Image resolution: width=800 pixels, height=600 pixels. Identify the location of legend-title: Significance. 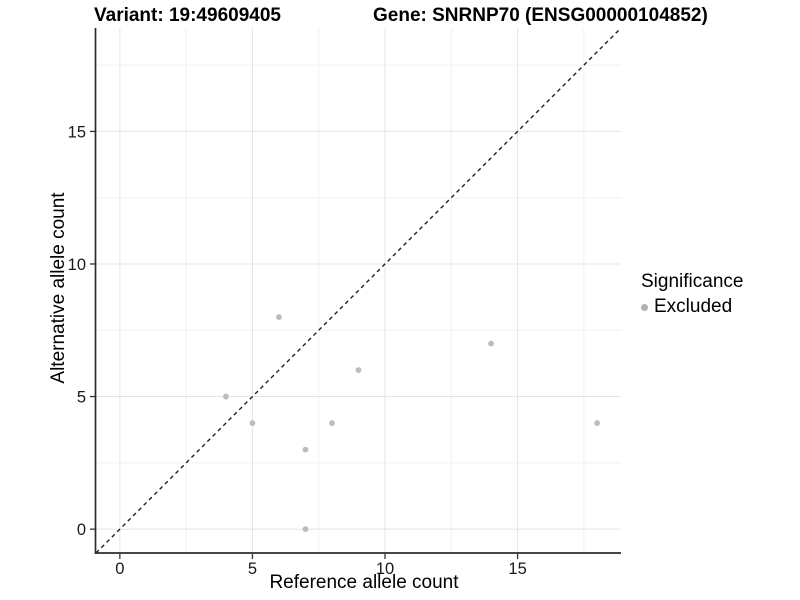
(692, 281).